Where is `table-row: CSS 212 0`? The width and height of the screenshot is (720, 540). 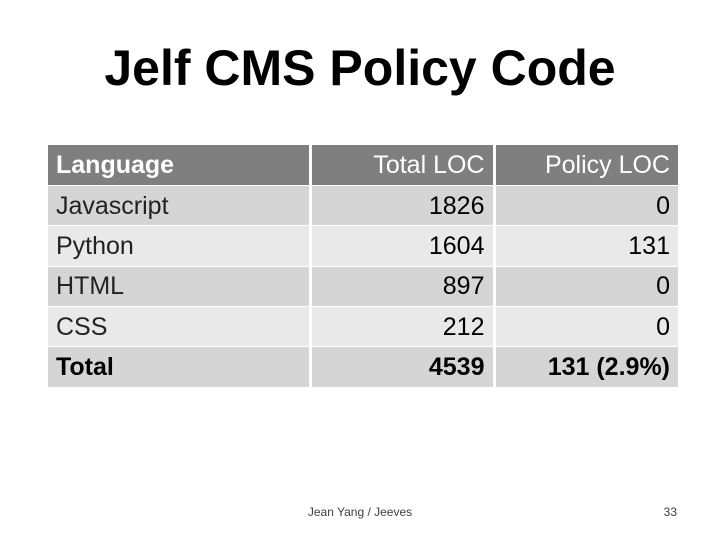
table-row: CSS 212 0 is located at coordinates (363, 327).